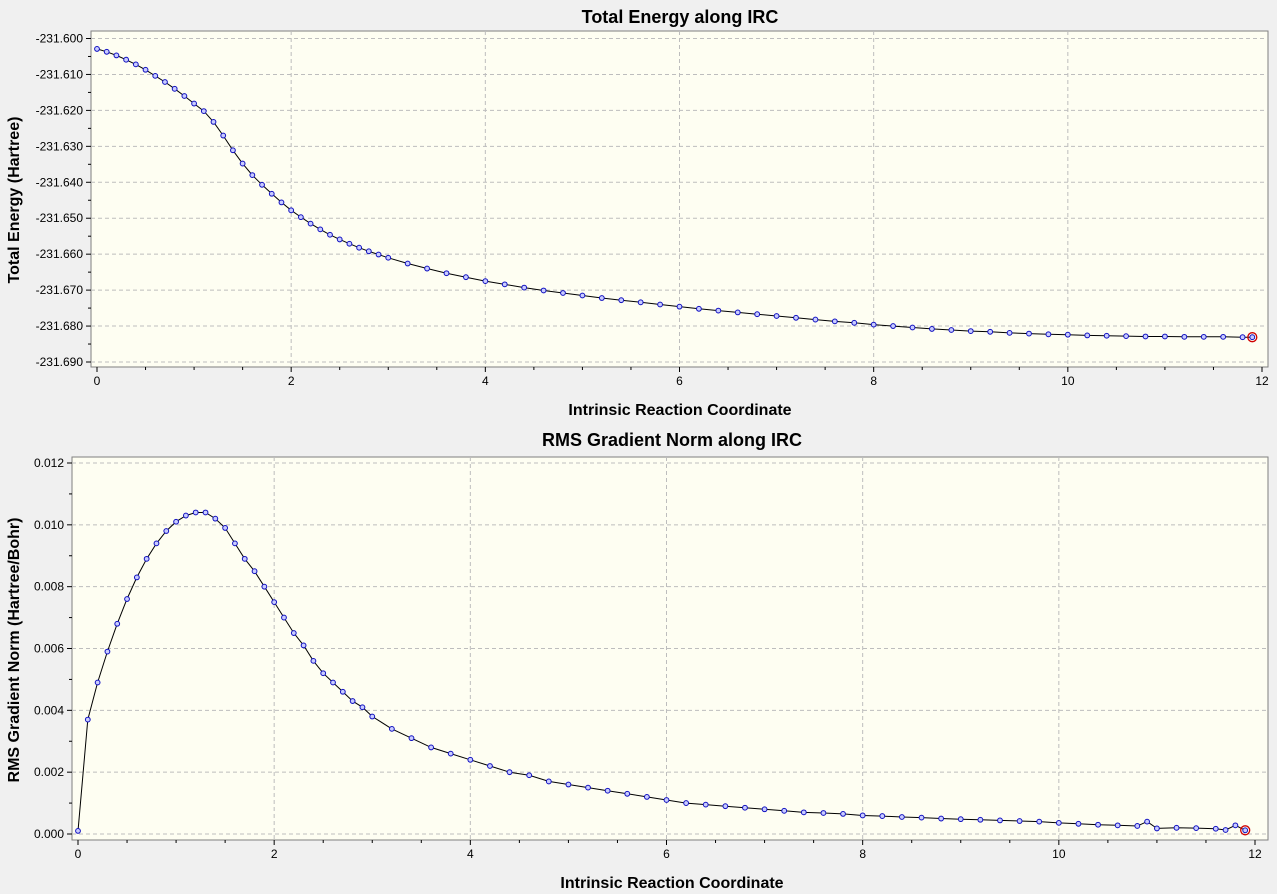 The image size is (1277, 894). I want to click on gradient-current-point-marker, so click(1245, 830).